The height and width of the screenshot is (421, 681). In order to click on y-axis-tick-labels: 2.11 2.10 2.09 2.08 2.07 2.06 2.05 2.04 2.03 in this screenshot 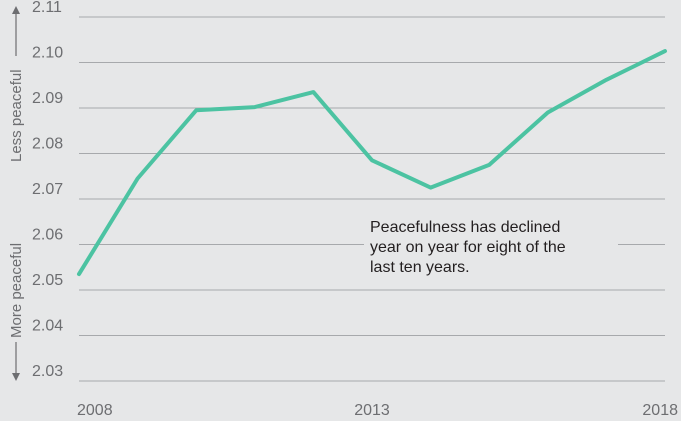, I will do `click(47, 190)`.